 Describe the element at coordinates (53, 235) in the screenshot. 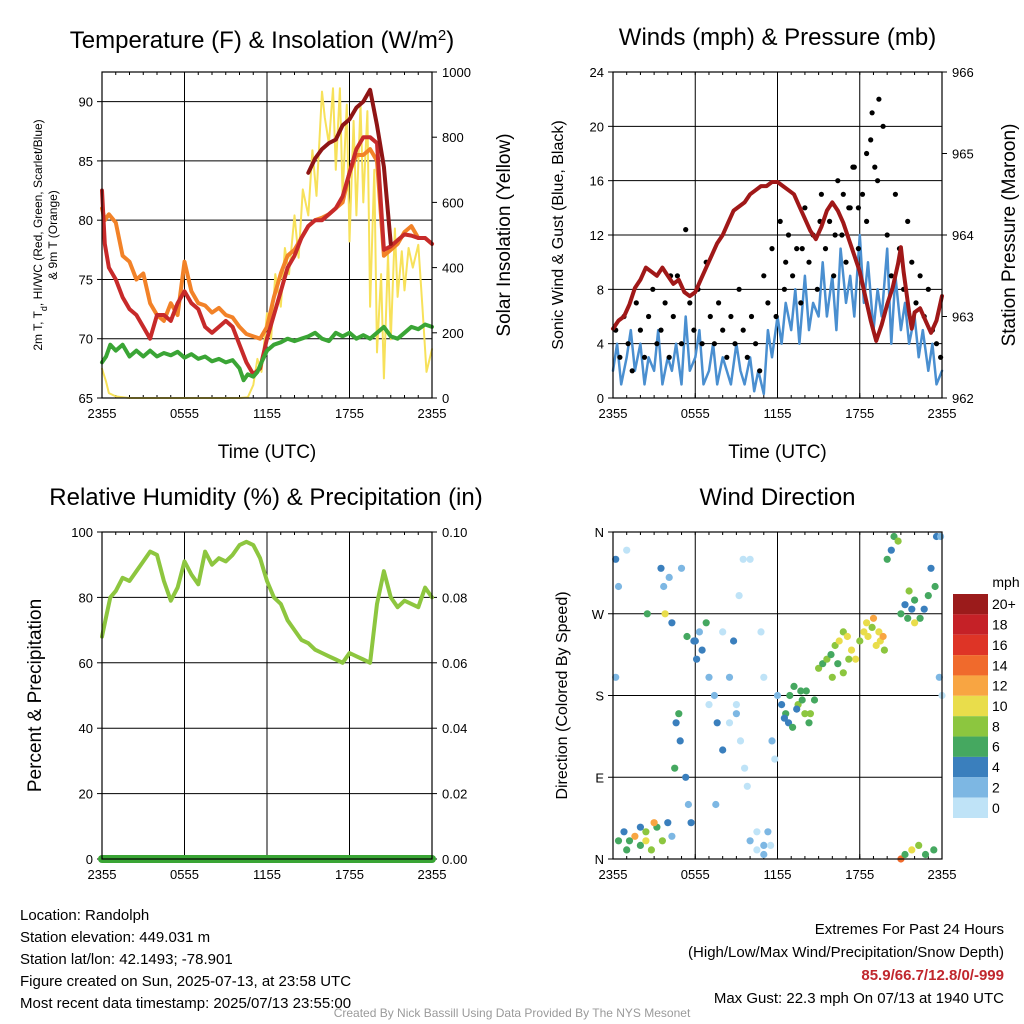

I see `temperature-ylabel-line2: & 9m T (Orange)` at that location.